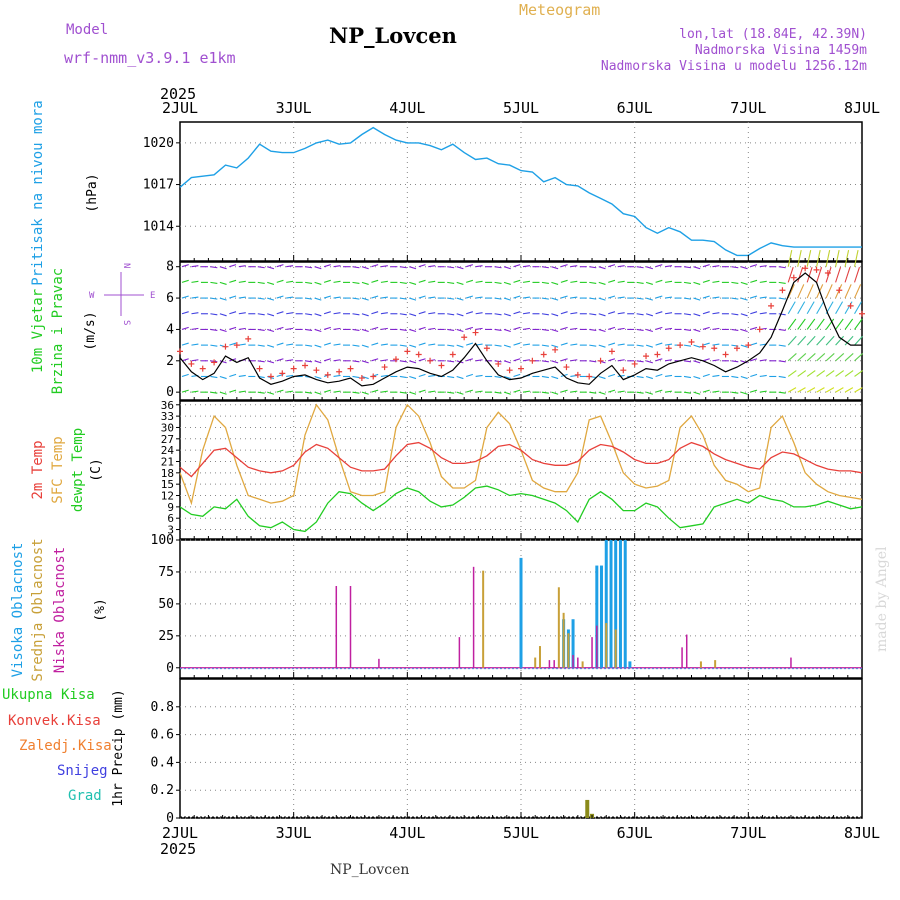 This screenshot has width=900, height=900. What do you see at coordinates (38, 469) in the screenshot?
I see `temp-2m-title: 2m Temp` at bounding box center [38, 469].